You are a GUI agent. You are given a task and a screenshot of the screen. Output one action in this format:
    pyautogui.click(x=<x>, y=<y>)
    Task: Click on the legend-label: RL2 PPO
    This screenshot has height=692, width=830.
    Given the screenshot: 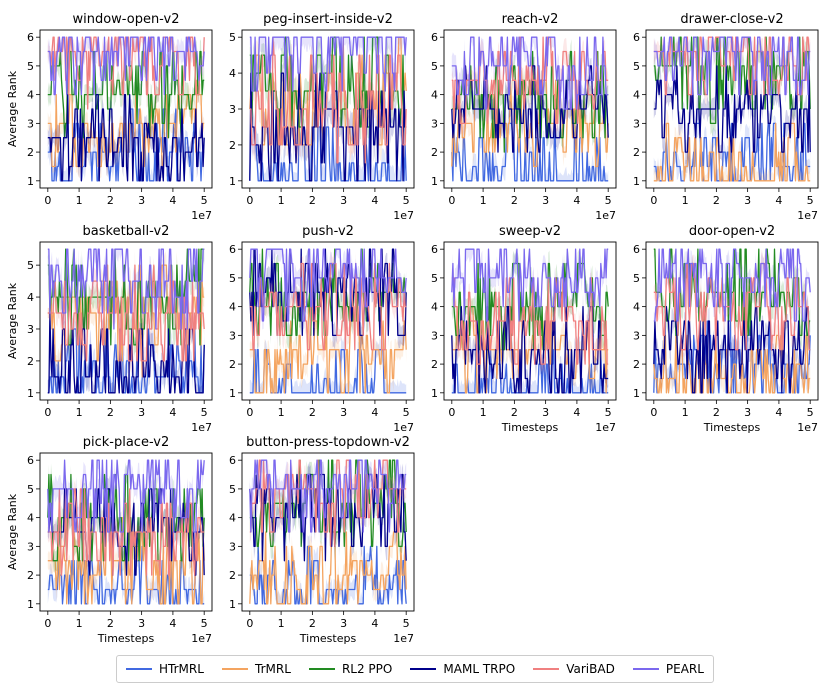 What is the action you would take?
    pyautogui.click(x=367, y=669)
    